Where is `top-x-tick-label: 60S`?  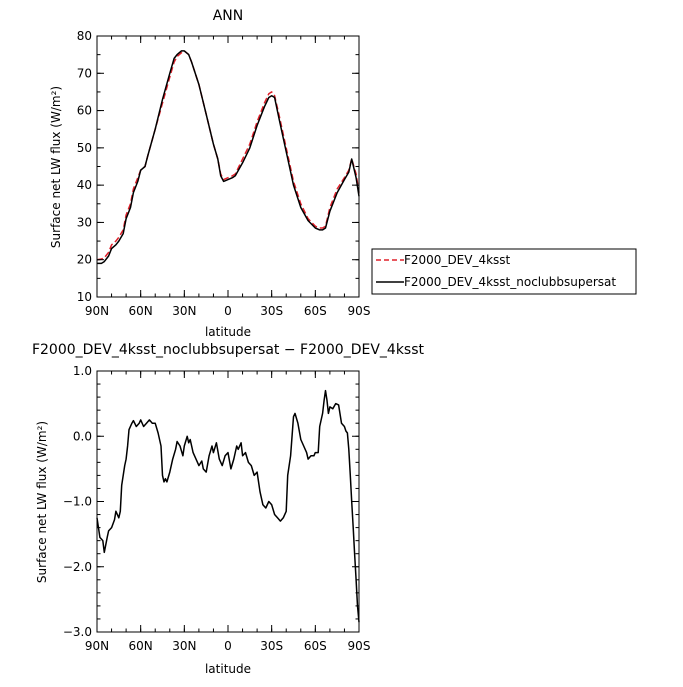 top-x-tick-label: 60S is located at coordinates (315, 311).